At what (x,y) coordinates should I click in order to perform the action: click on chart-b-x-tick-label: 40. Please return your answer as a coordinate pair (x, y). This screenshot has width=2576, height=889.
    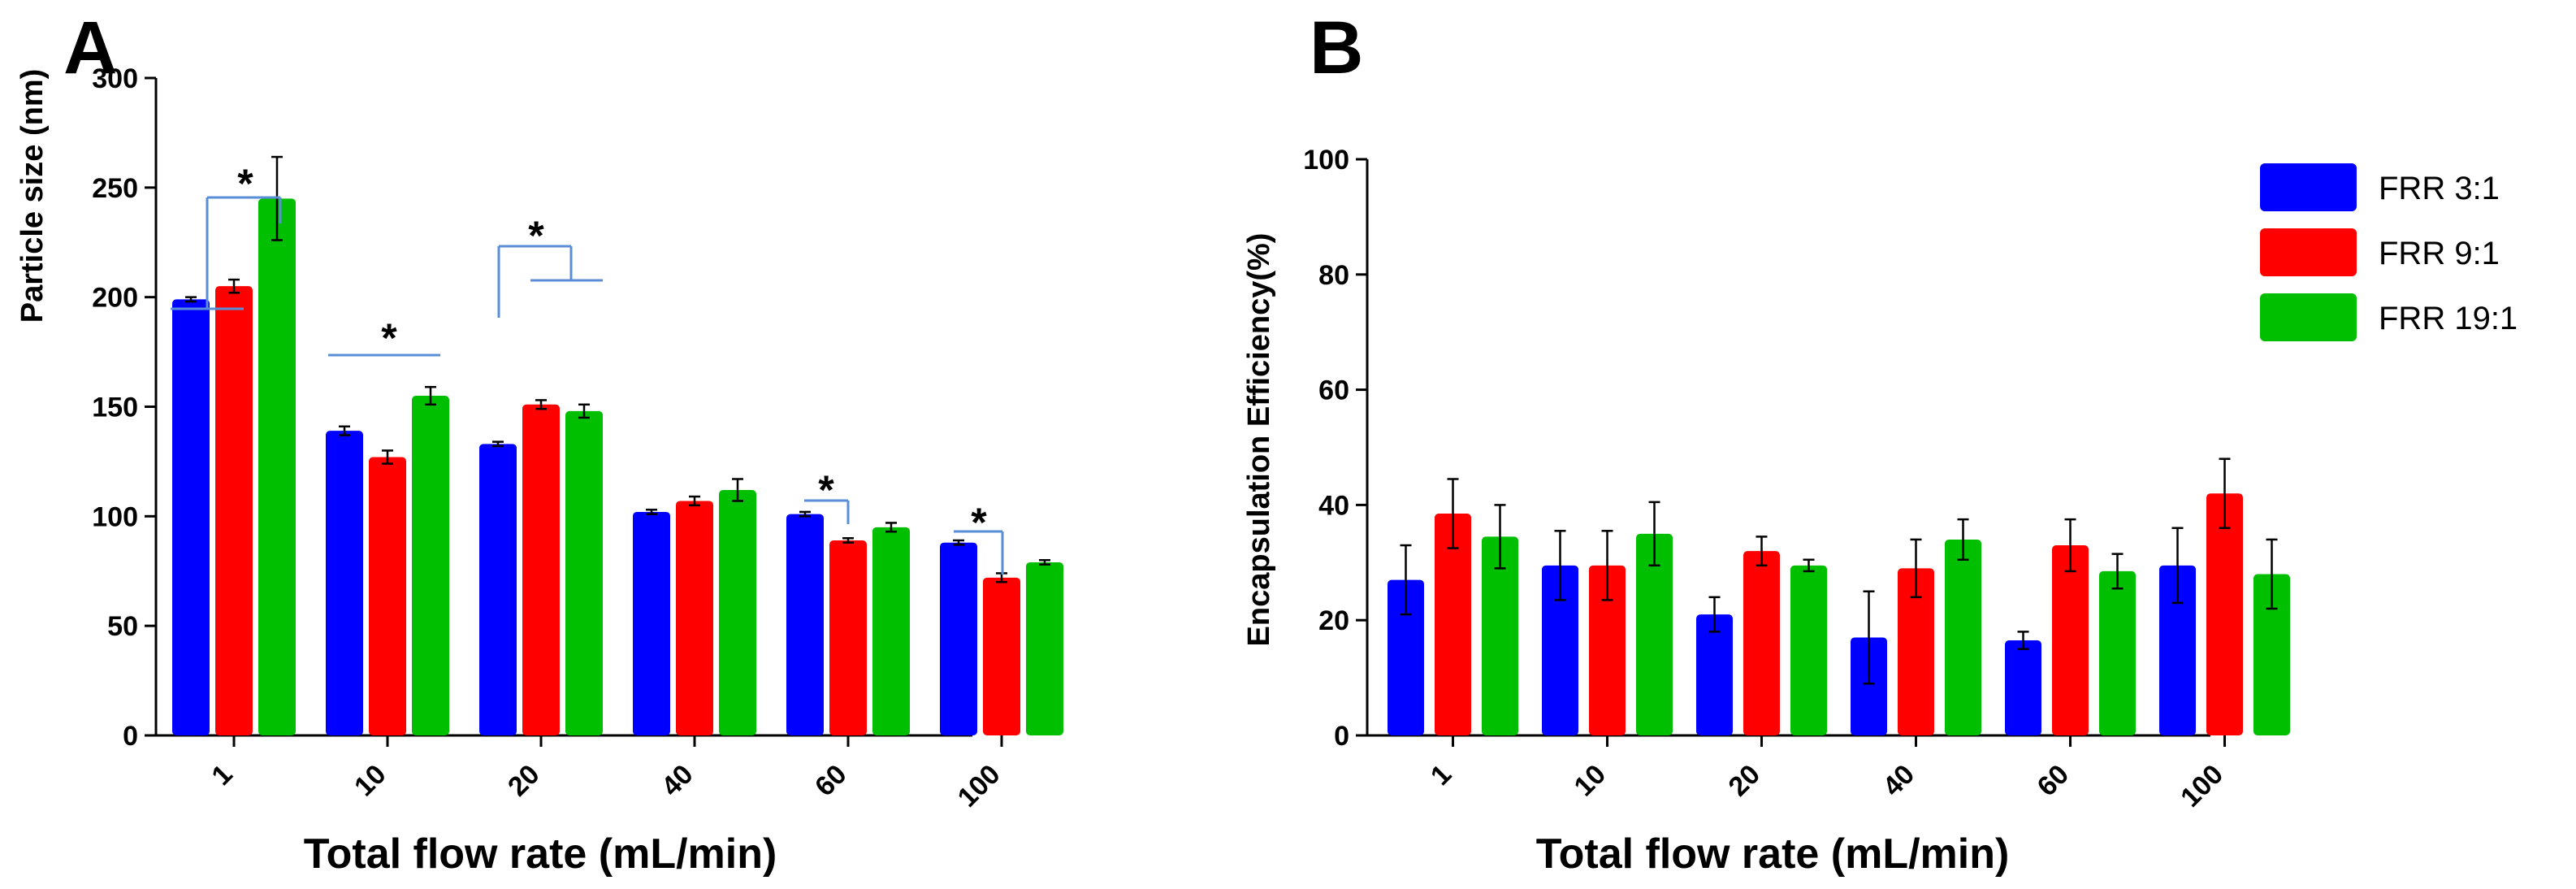
    Looking at the image, I should click on (1899, 781).